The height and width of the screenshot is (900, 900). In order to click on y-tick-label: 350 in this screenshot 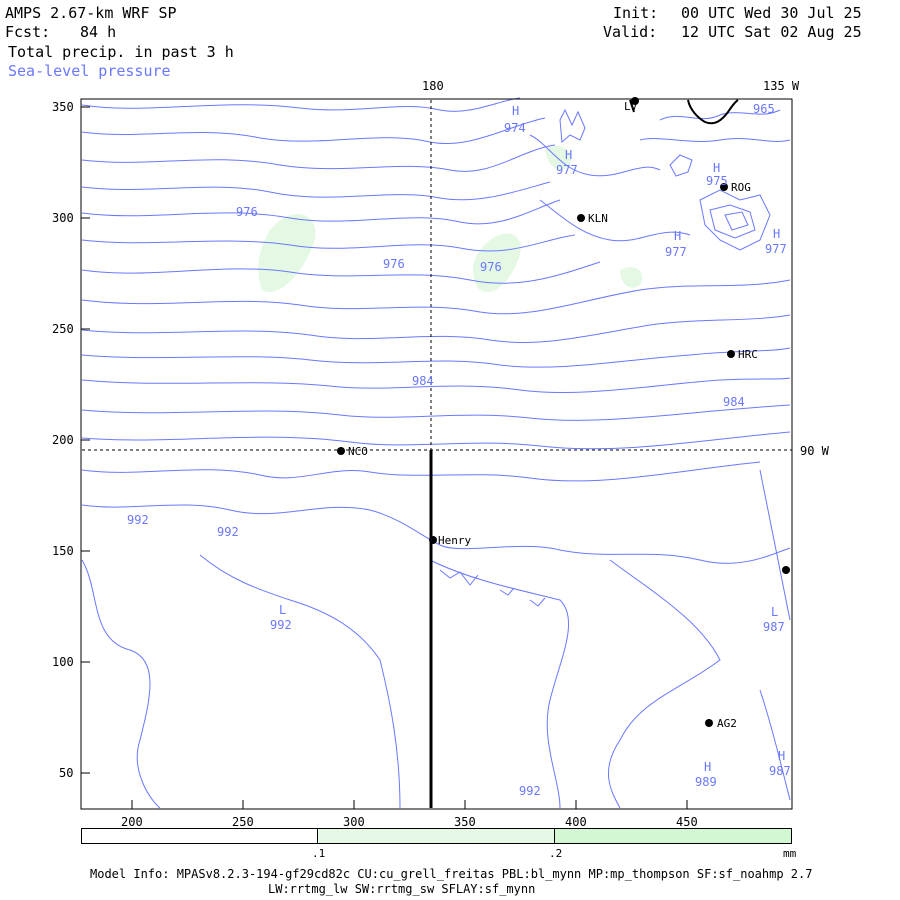, I will do `click(63, 107)`.